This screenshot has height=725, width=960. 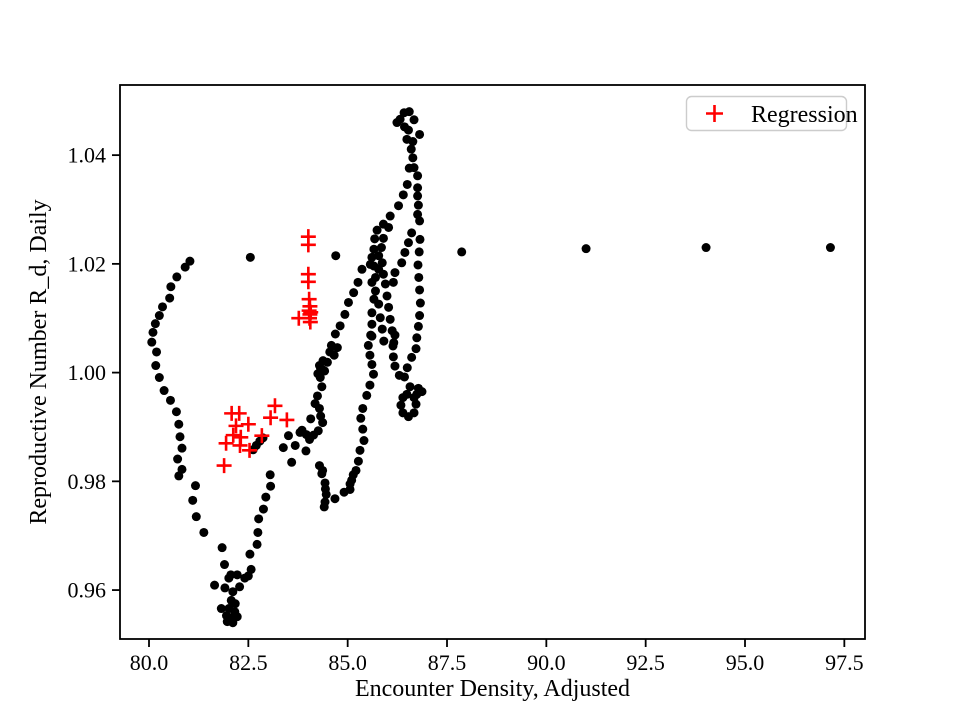 What do you see at coordinates (87, 263) in the screenshot?
I see `y-tick-label: 1.02` at bounding box center [87, 263].